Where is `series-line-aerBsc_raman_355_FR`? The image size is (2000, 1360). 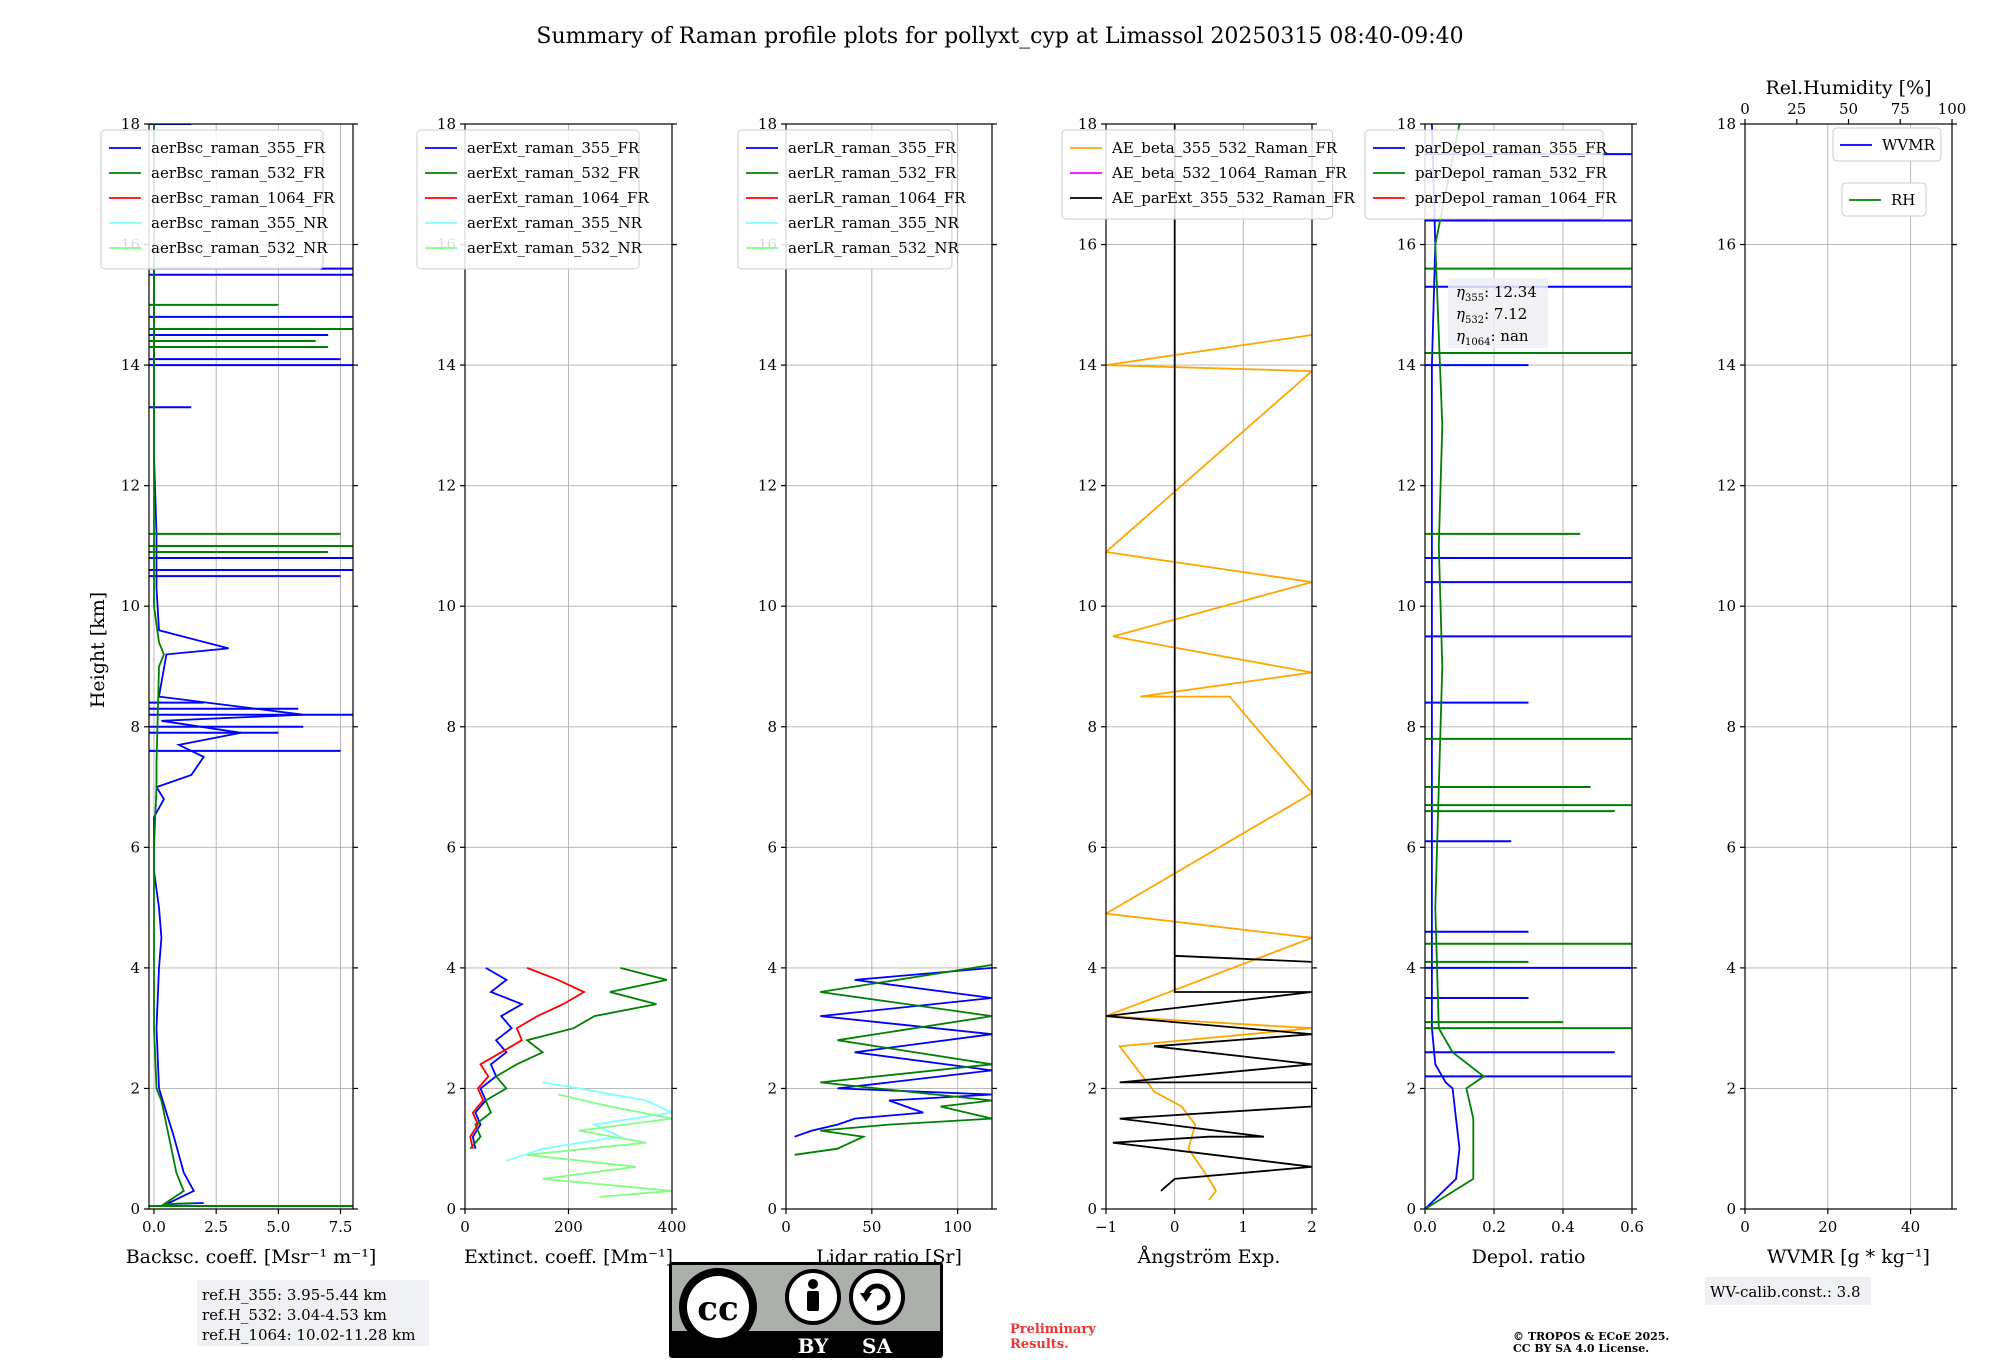 series-line-aerBsc_raman_355_FR is located at coordinates (228, 665).